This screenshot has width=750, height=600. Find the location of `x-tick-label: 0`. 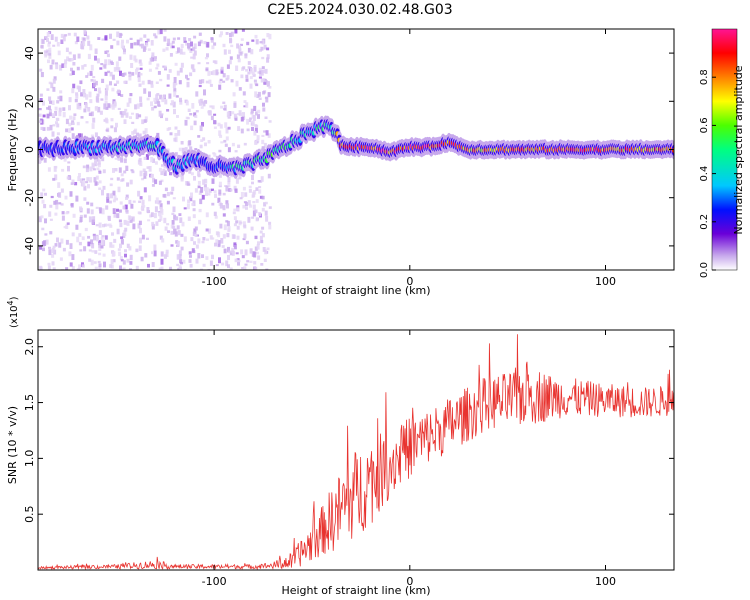

x-tick-label: 0 is located at coordinates (409, 281).